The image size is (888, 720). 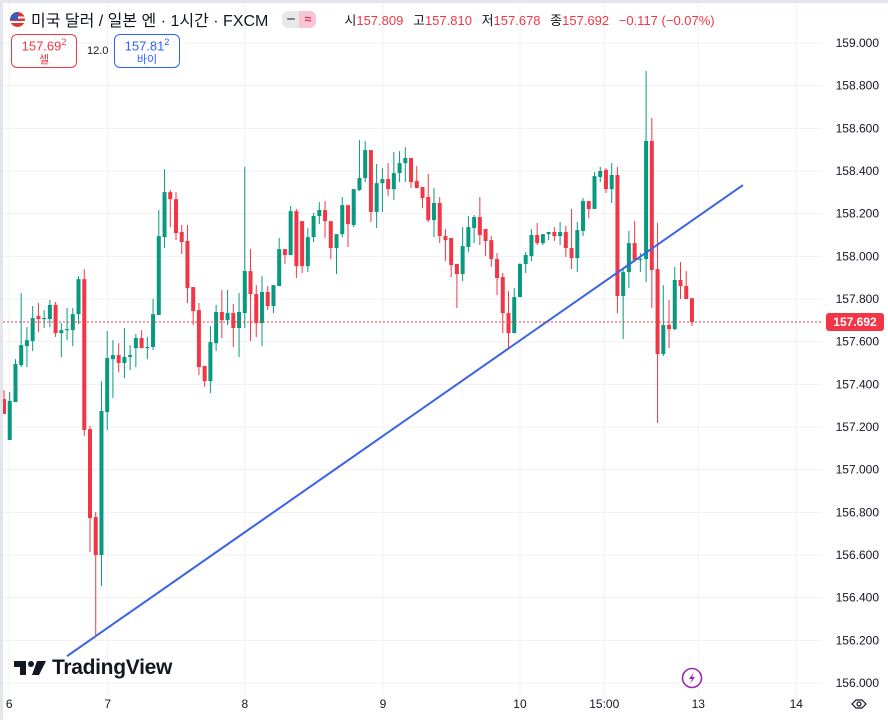 What do you see at coordinates (1, 360) in the screenshot?
I see `left-border` at bounding box center [1, 360].